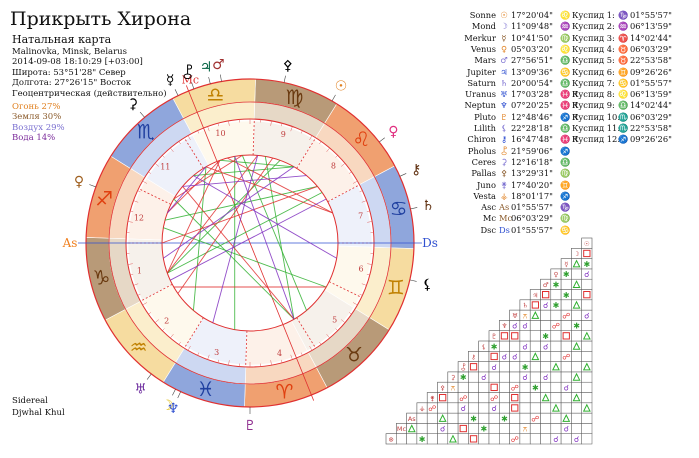 The width and height of the screenshot is (699, 458). What do you see at coordinates (575, 94) in the screenshot?
I see `retrograde-marker: R` at bounding box center [575, 94].